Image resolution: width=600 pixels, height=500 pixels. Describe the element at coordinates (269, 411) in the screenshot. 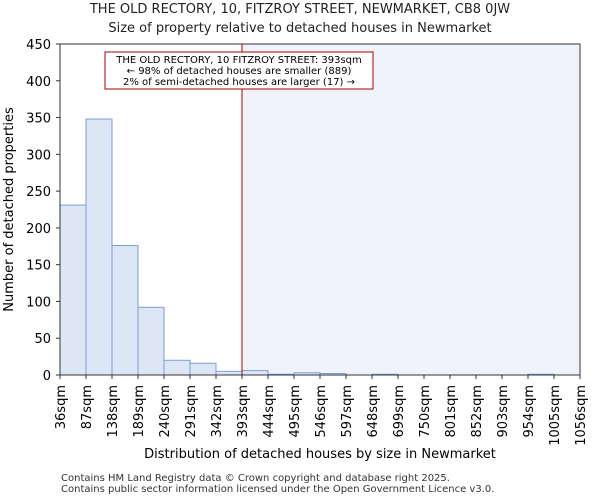

I see `x-tick-label: 444sqm` at that location.